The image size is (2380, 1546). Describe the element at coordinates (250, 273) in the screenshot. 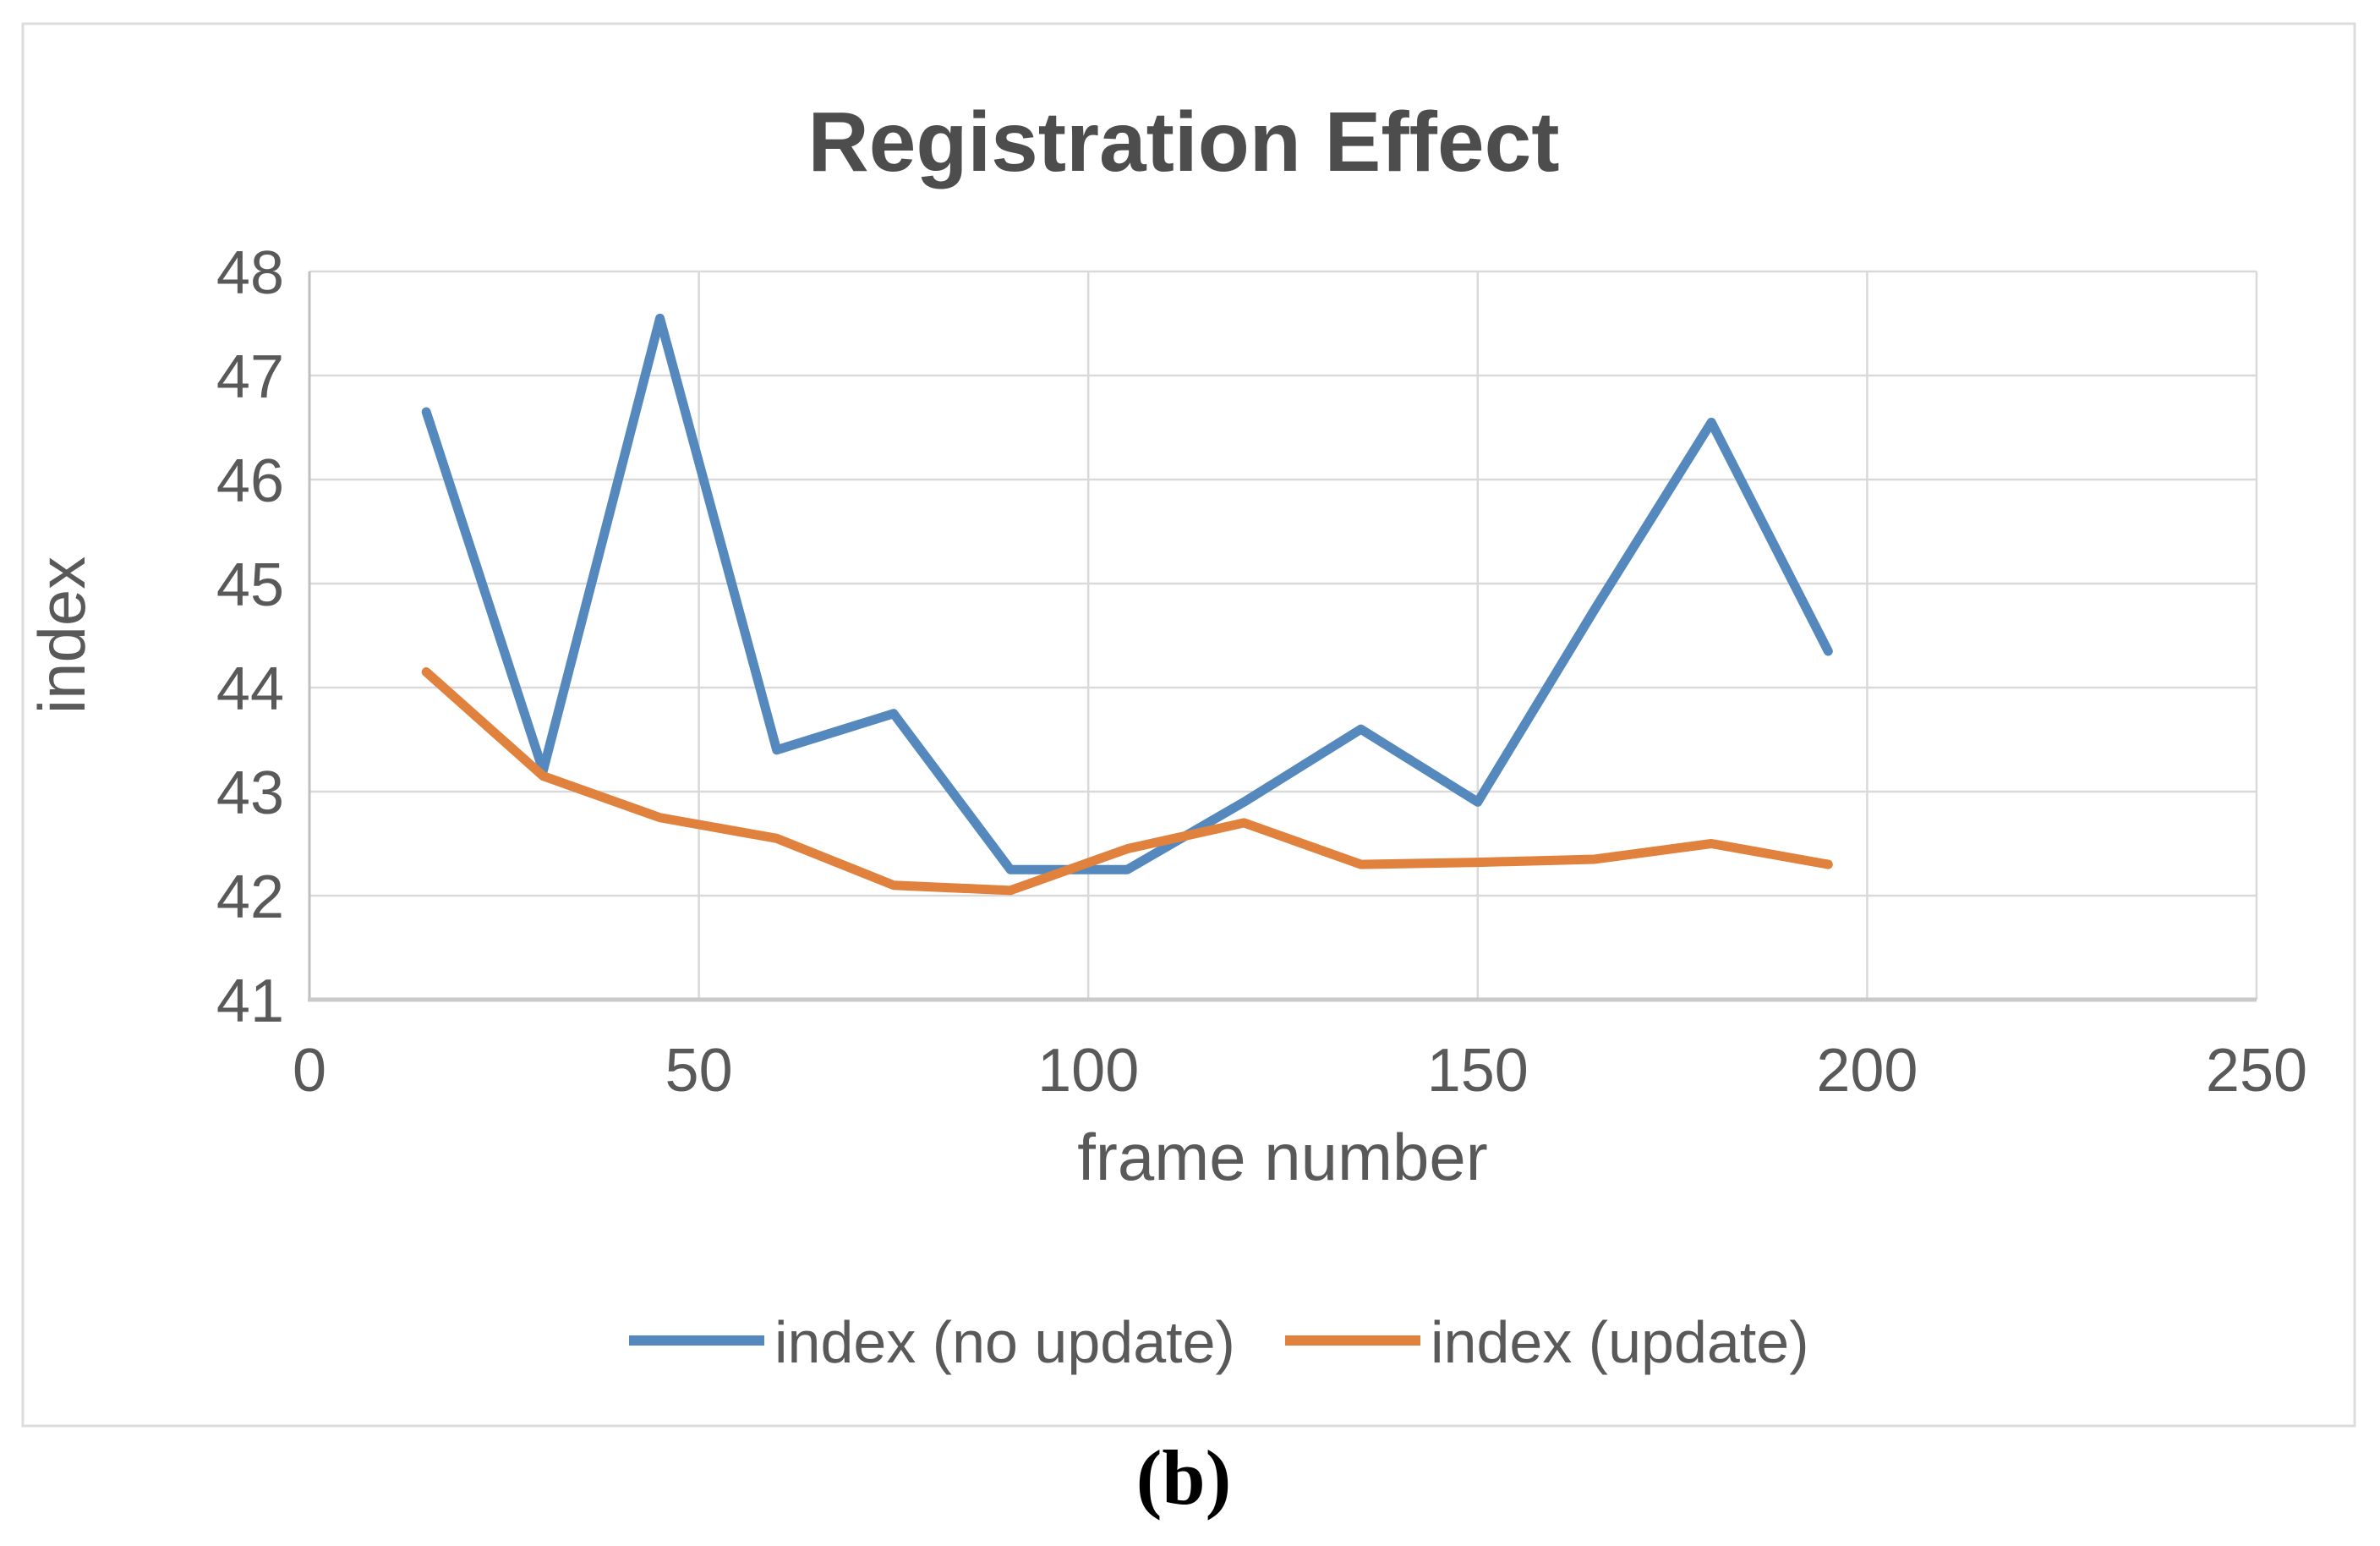

I see `y-tick-label: 48` at that location.